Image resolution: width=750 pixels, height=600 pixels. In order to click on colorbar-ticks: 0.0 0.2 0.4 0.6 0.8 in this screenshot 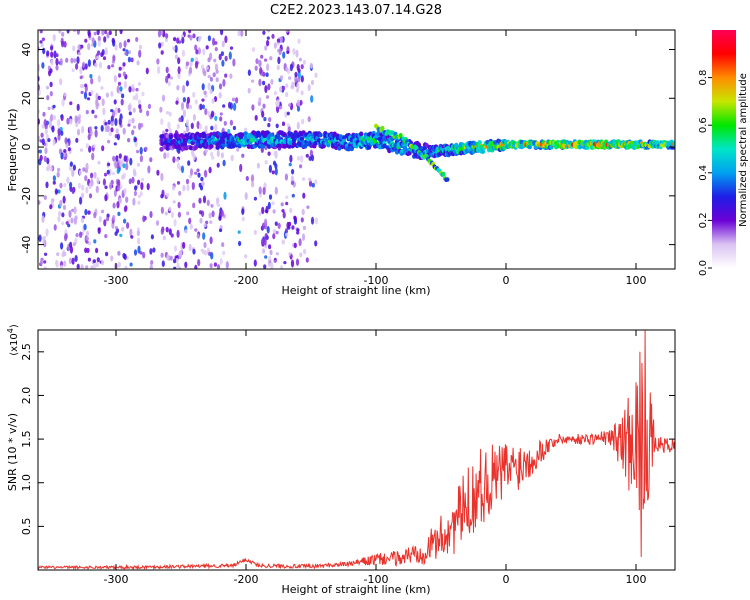, I will do `click(705, 173)`.